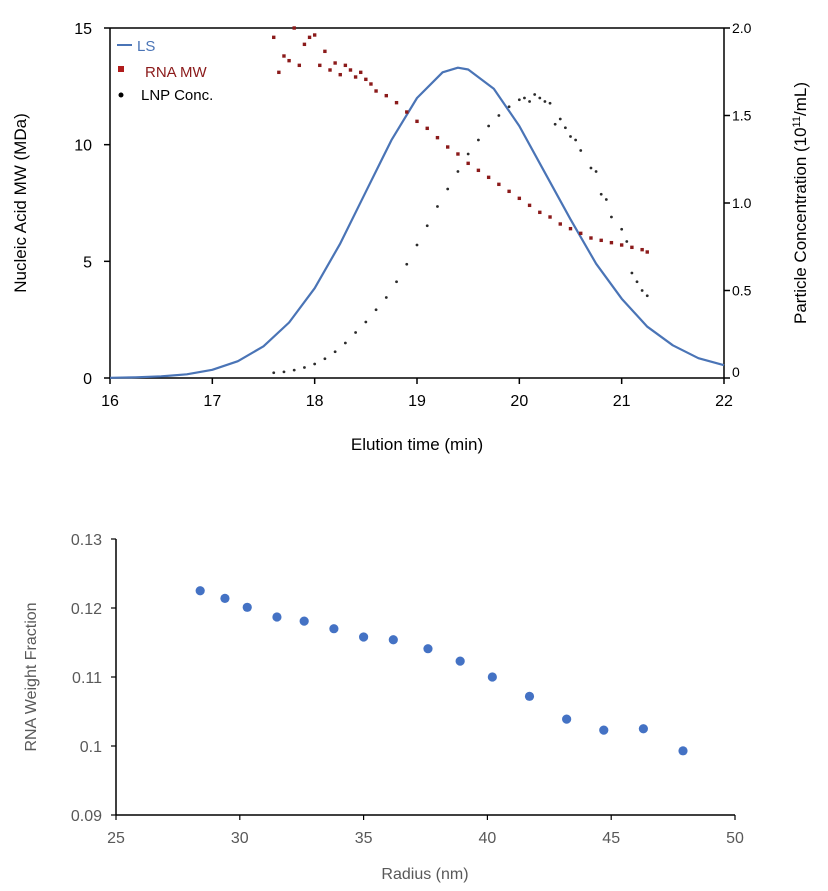 Image resolution: width=828 pixels, height=891 pixels. Describe the element at coordinates (742, 116) in the screenshot. I see `y2-tick-label: 1.5` at that location.